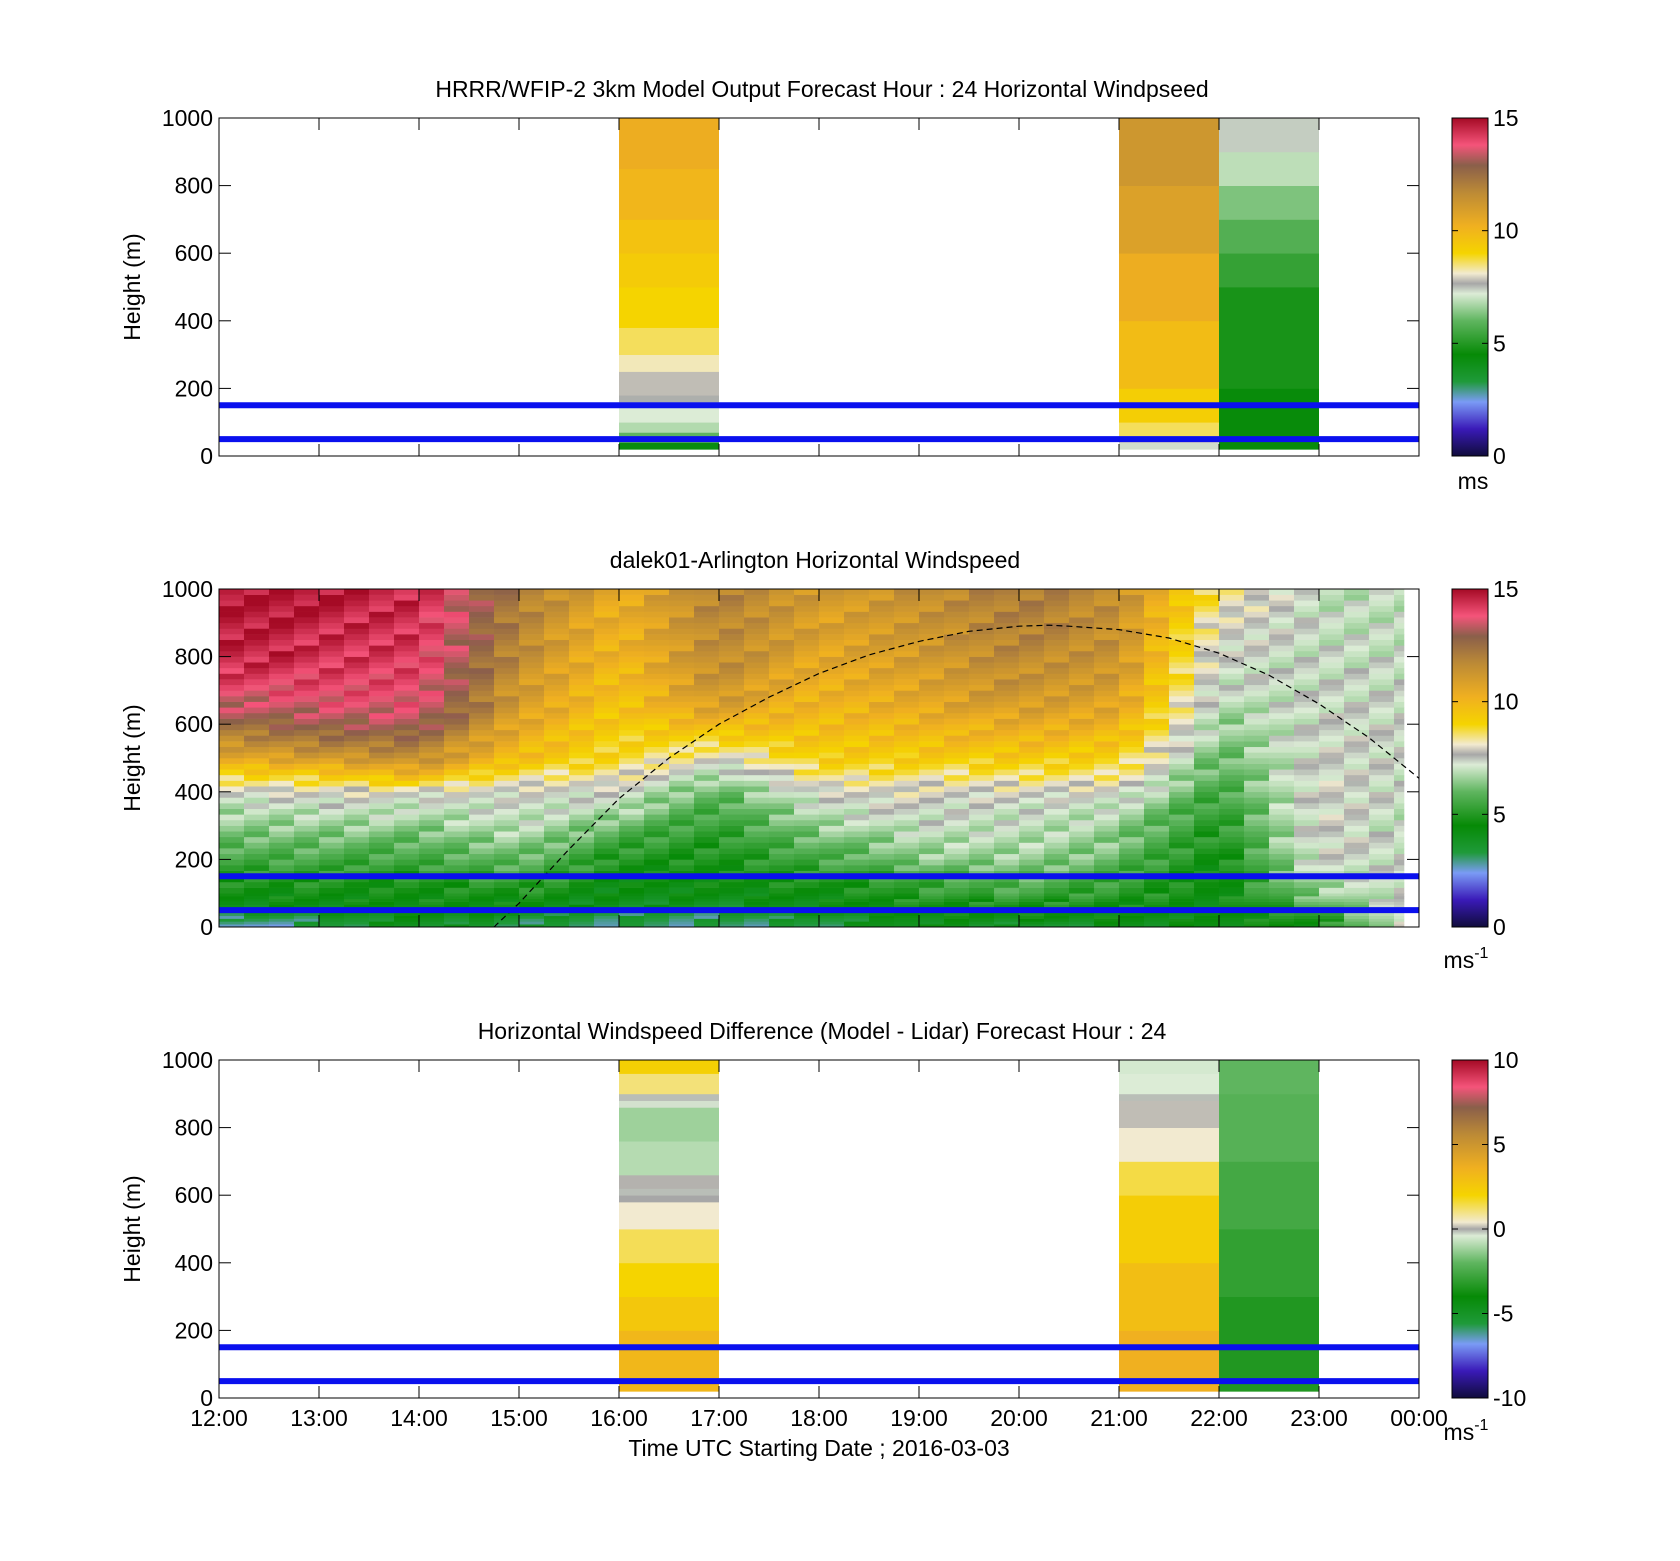 The width and height of the screenshot is (1680, 1561). I want to click on x-tick-label: 13:00, so click(319, 1418).